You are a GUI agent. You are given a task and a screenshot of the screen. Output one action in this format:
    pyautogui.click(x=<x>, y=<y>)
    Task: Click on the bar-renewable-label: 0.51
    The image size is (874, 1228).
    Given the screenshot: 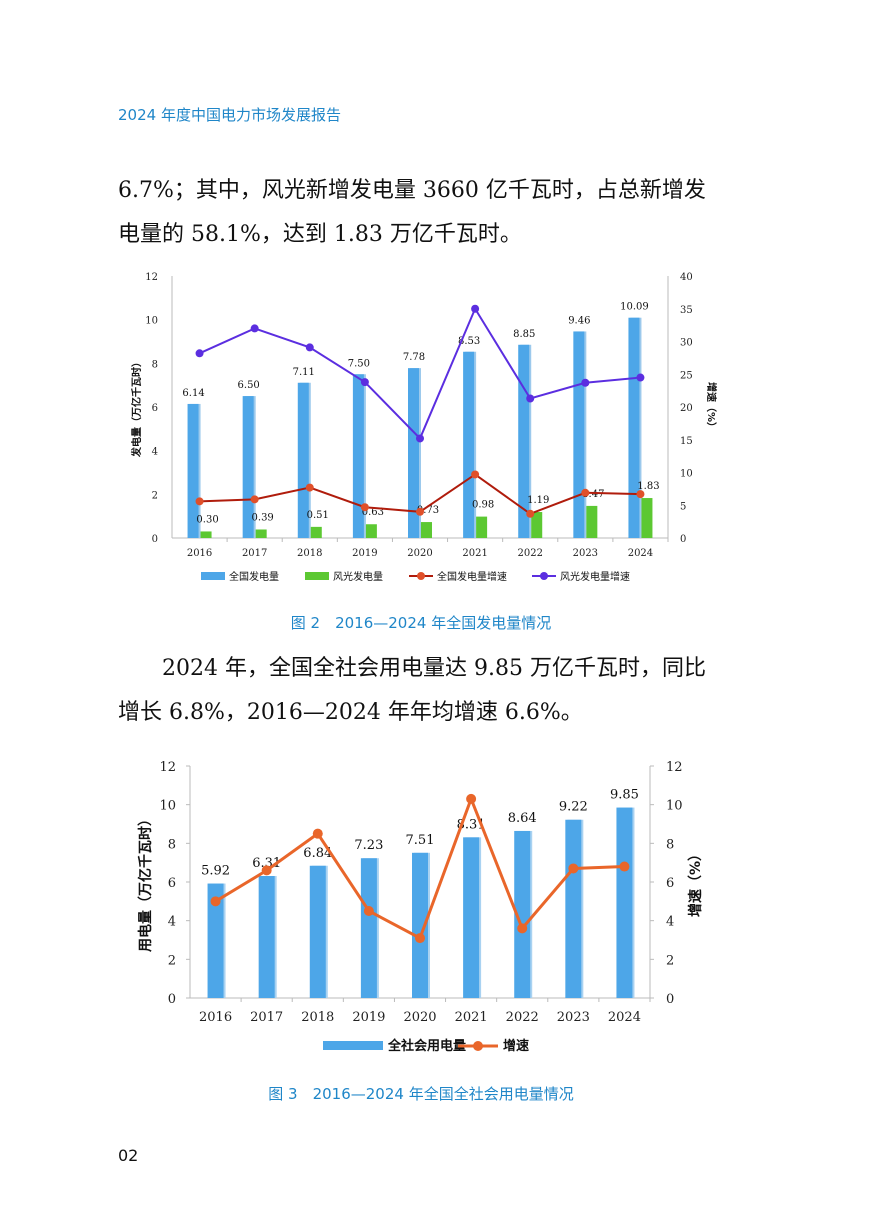 What is the action you would take?
    pyautogui.click(x=318, y=515)
    